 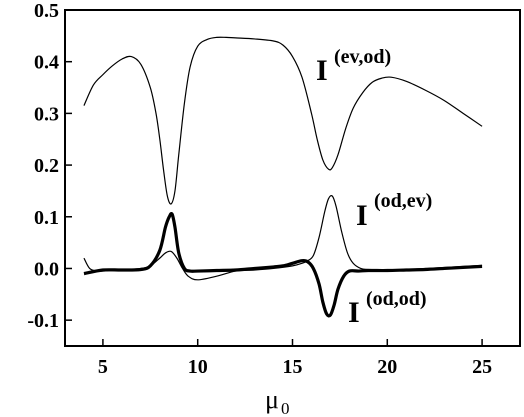 What do you see at coordinates (198, 367) in the screenshot?
I see `x-tick-label: 10` at bounding box center [198, 367].